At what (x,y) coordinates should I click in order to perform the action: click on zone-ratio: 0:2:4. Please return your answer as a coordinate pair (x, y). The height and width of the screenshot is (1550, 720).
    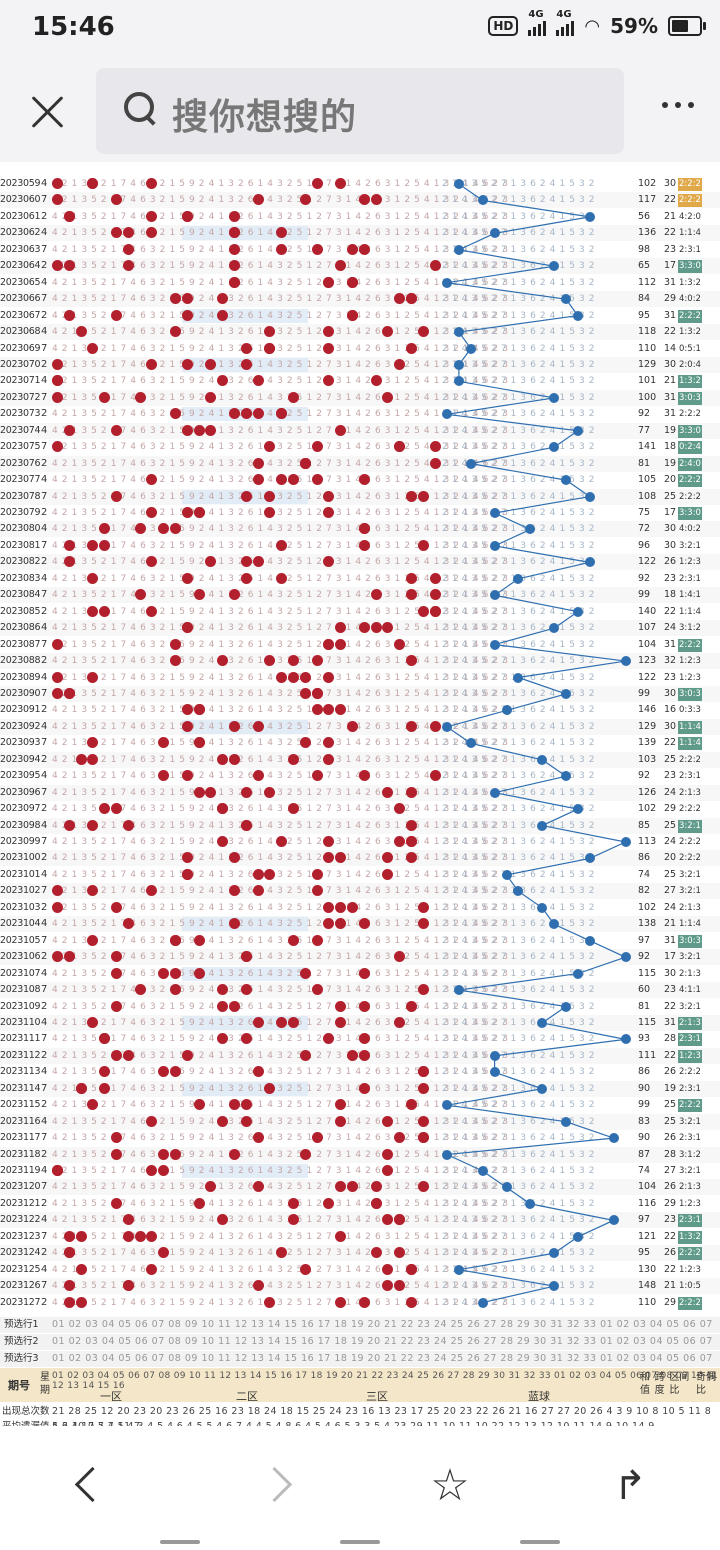
    Looking at the image, I should click on (690, 448).